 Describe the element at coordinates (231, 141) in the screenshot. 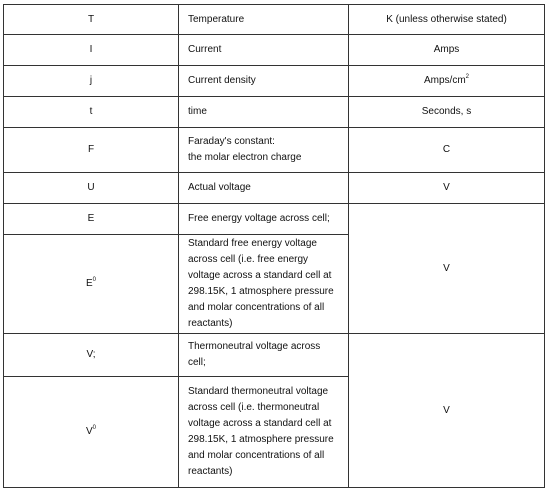

I see `definition-line: Faraday's constant:` at that location.